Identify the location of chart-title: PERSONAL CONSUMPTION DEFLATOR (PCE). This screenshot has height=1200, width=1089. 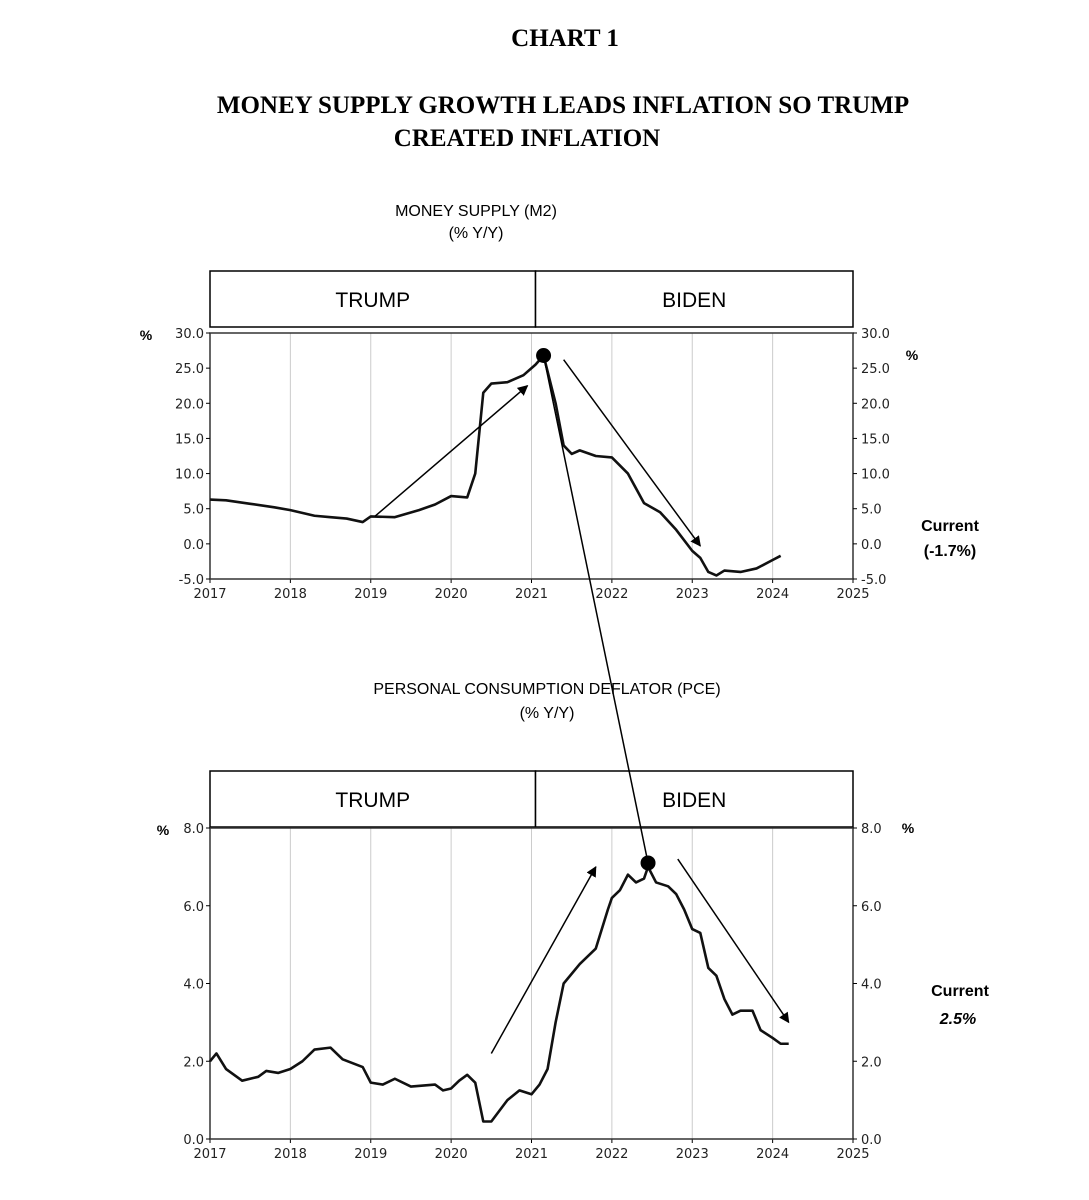
(546, 689).